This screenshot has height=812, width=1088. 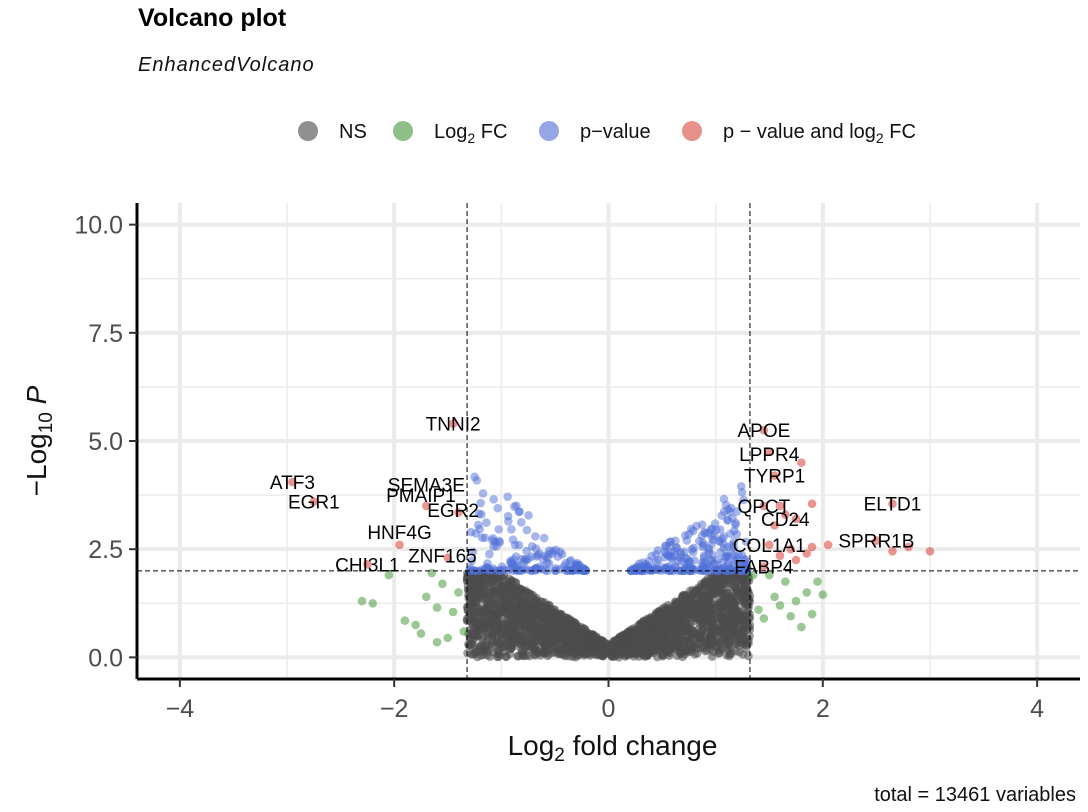 What do you see at coordinates (823, 709) in the screenshot?
I see `x-tick-label: 2` at bounding box center [823, 709].